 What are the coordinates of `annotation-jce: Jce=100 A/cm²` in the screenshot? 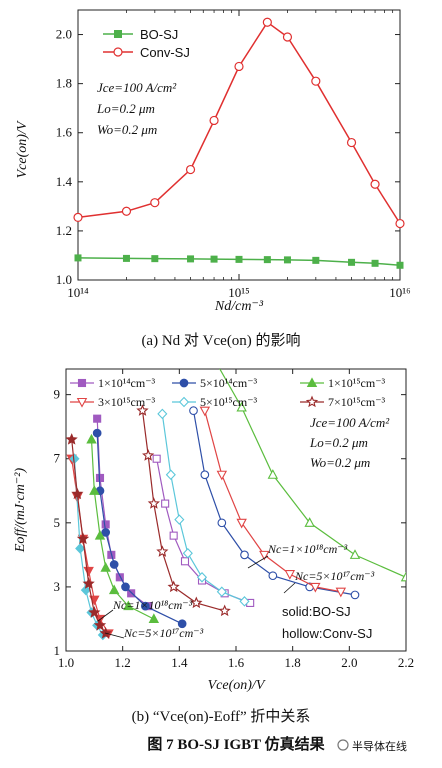 It's located at (137, 87).